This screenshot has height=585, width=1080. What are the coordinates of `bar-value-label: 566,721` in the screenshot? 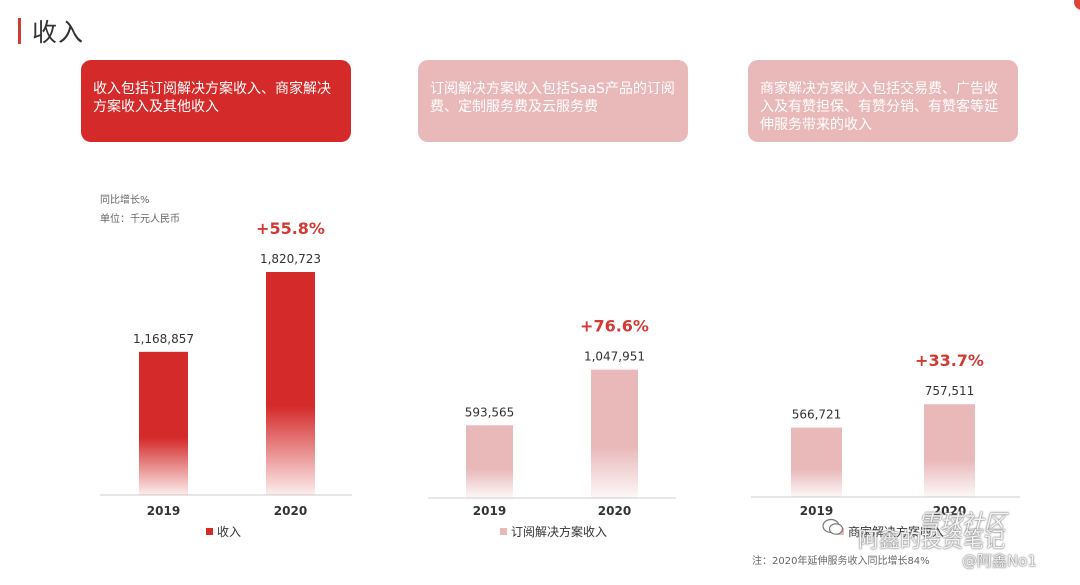 It's located at (817, 415).